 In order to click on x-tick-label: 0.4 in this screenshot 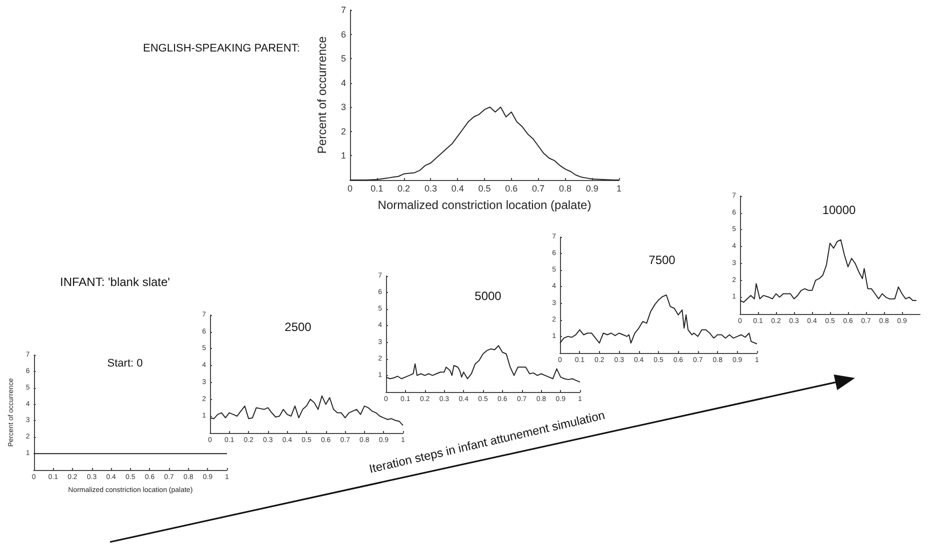, I will do `click(457, 189)`.